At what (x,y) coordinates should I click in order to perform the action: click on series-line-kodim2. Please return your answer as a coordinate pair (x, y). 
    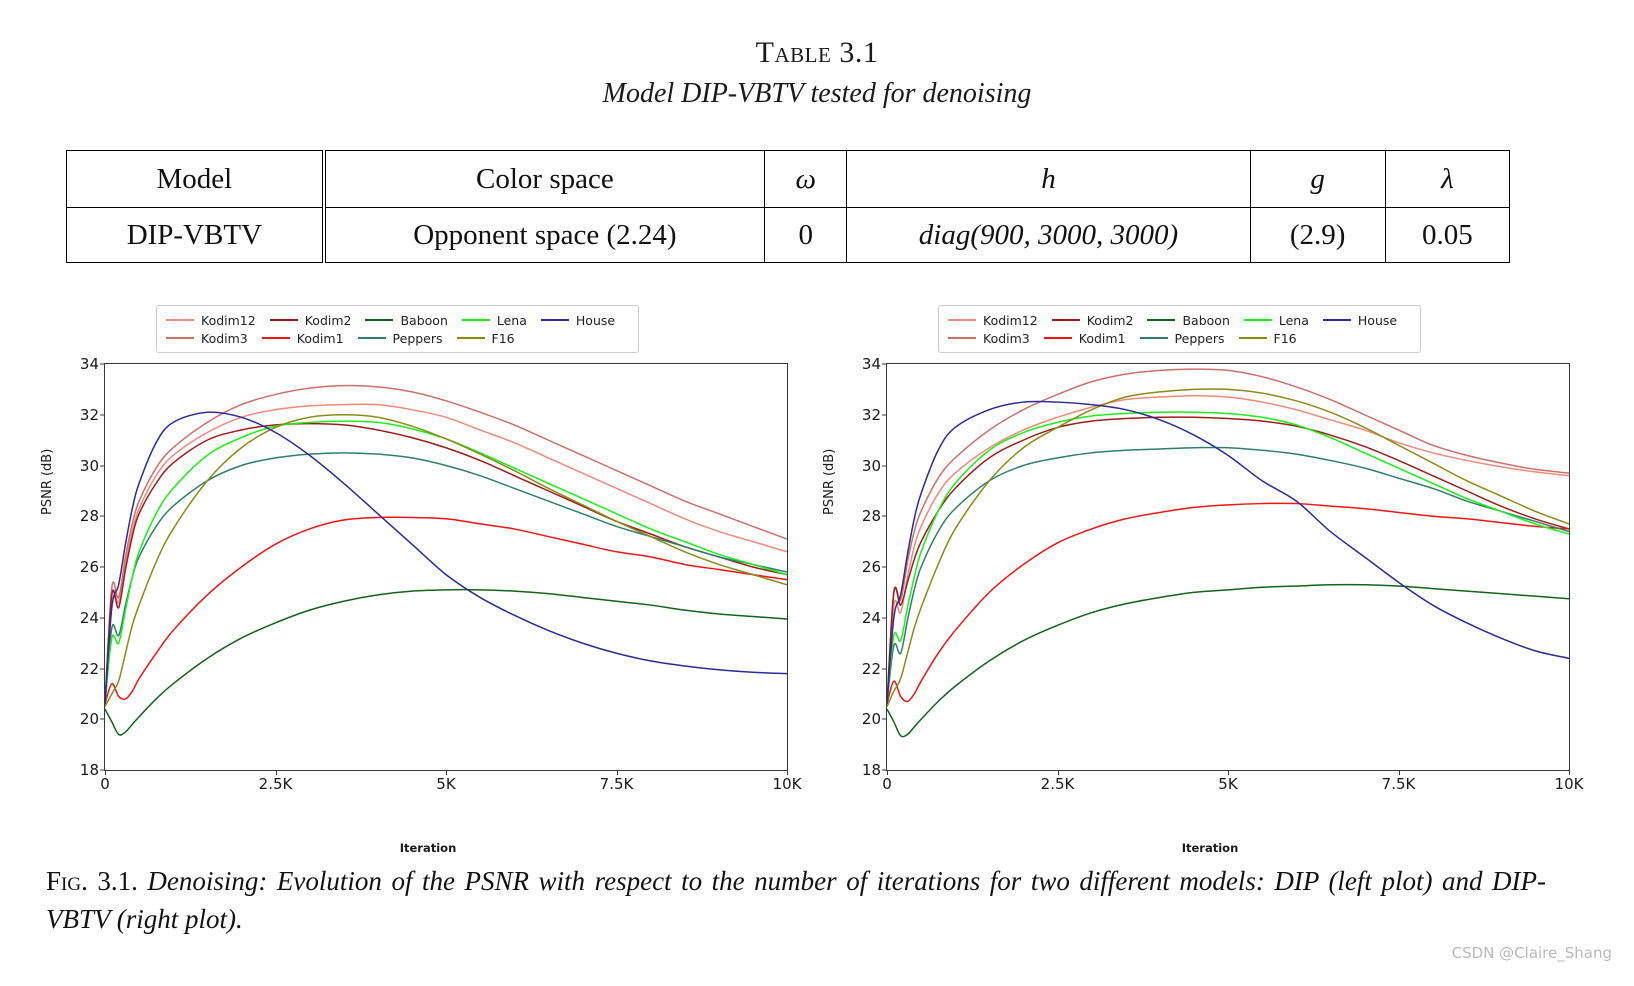
    Looking at the image, I should click on (1228, 560).